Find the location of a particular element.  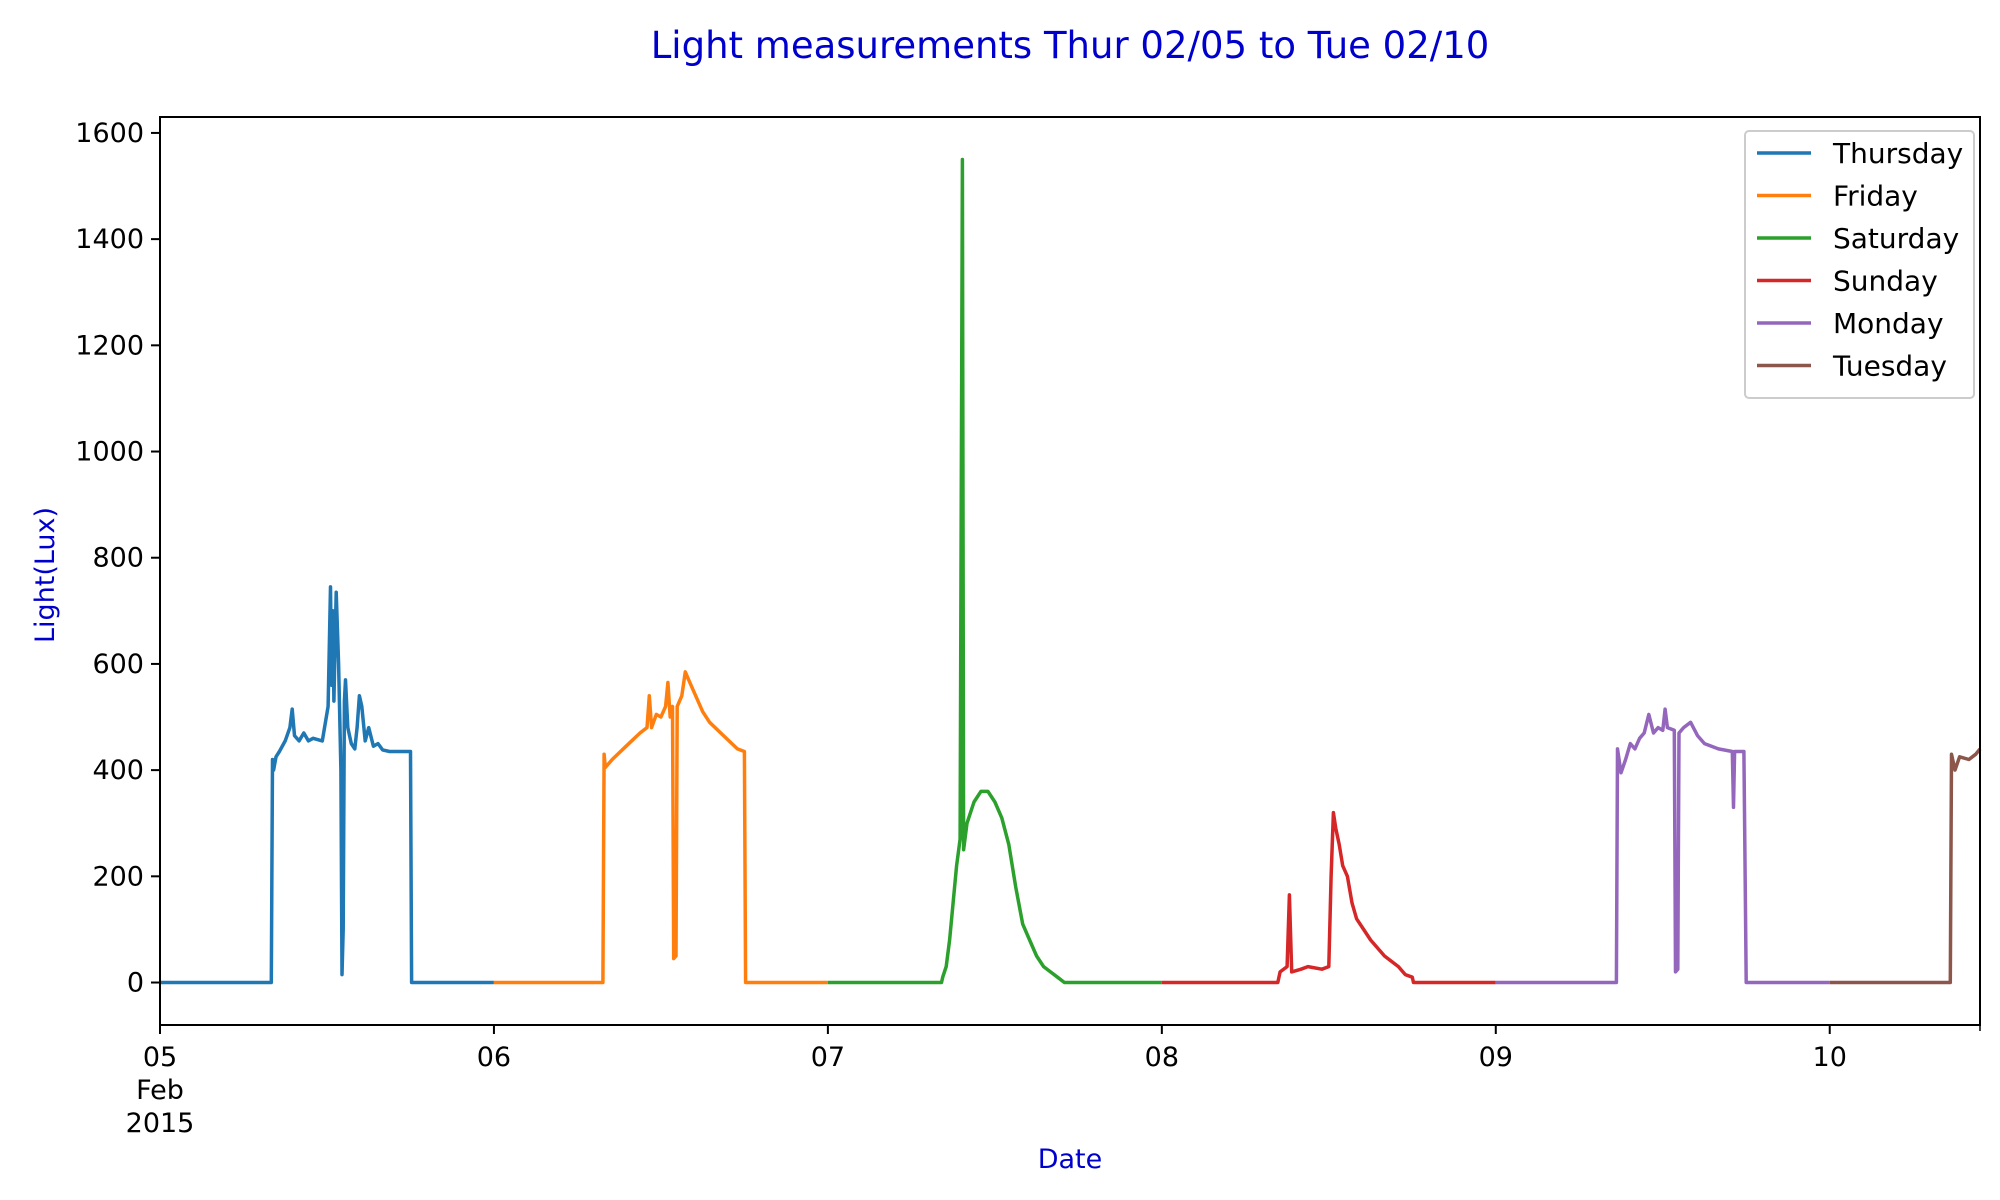

x-tick-label: 07 is located at coordinates (828, 1057).